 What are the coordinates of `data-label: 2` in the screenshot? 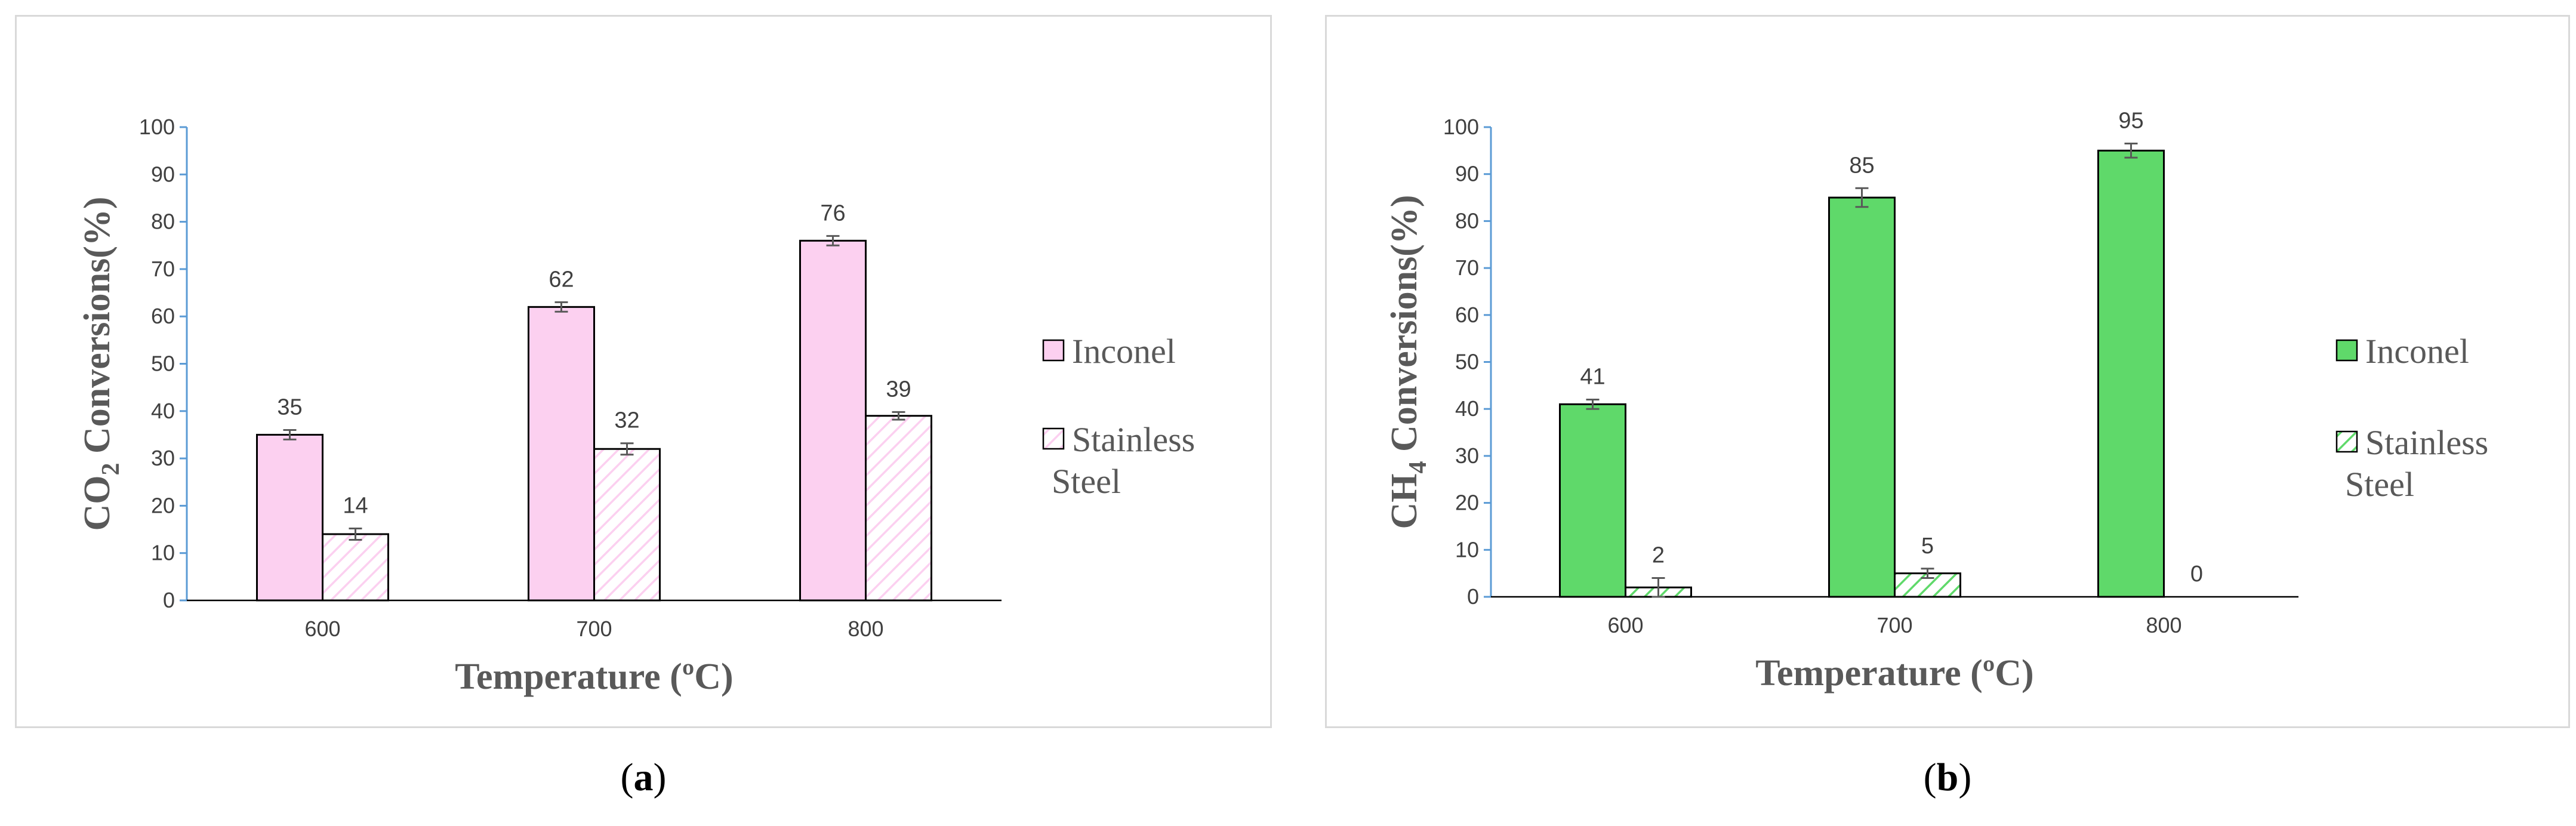 It's located at (1658, 555).